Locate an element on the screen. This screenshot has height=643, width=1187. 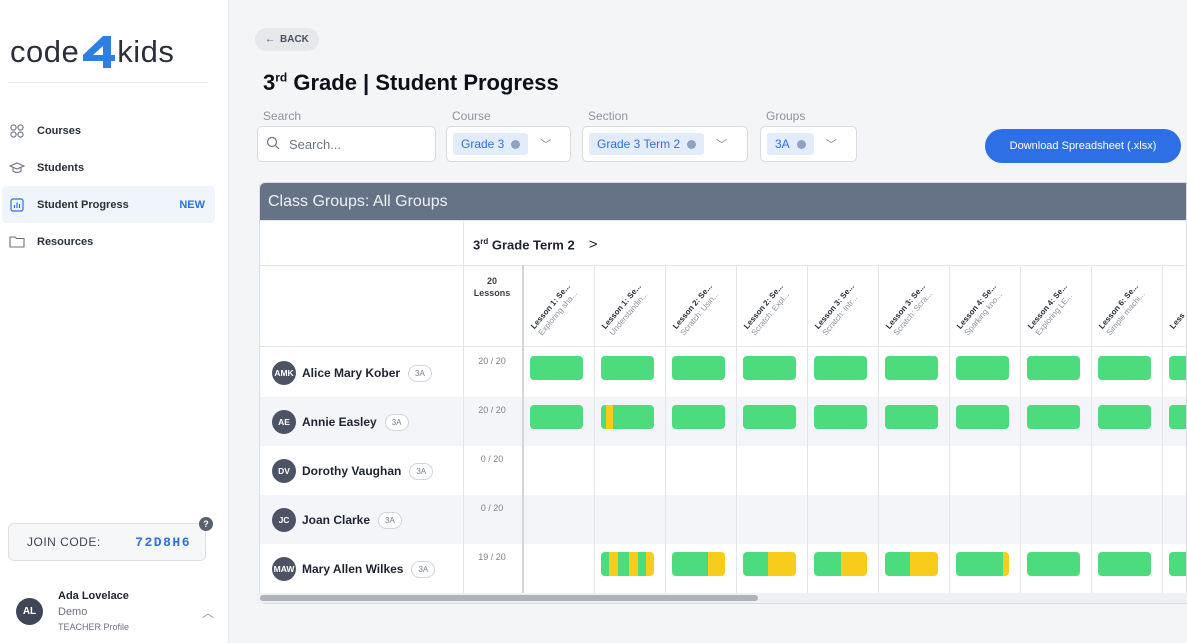
section-label: Section is located at coordinates (608, 116).